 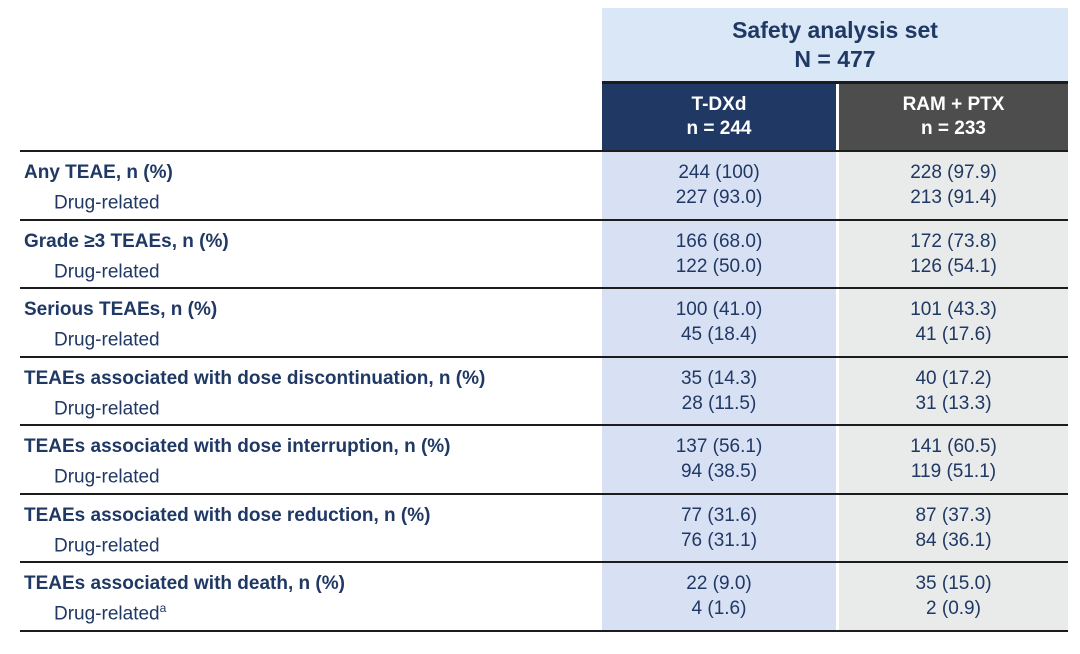 I want to click on ram-ptx-label: RAM + PTX, so click(x=953, y=104).